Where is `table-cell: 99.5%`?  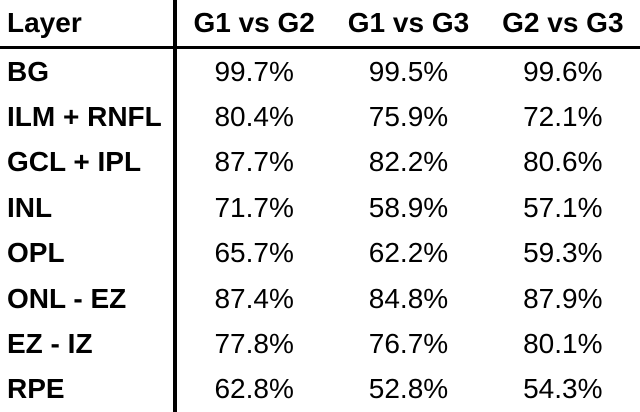 table-cell: 99.5% is located at coordinates (408, 71).